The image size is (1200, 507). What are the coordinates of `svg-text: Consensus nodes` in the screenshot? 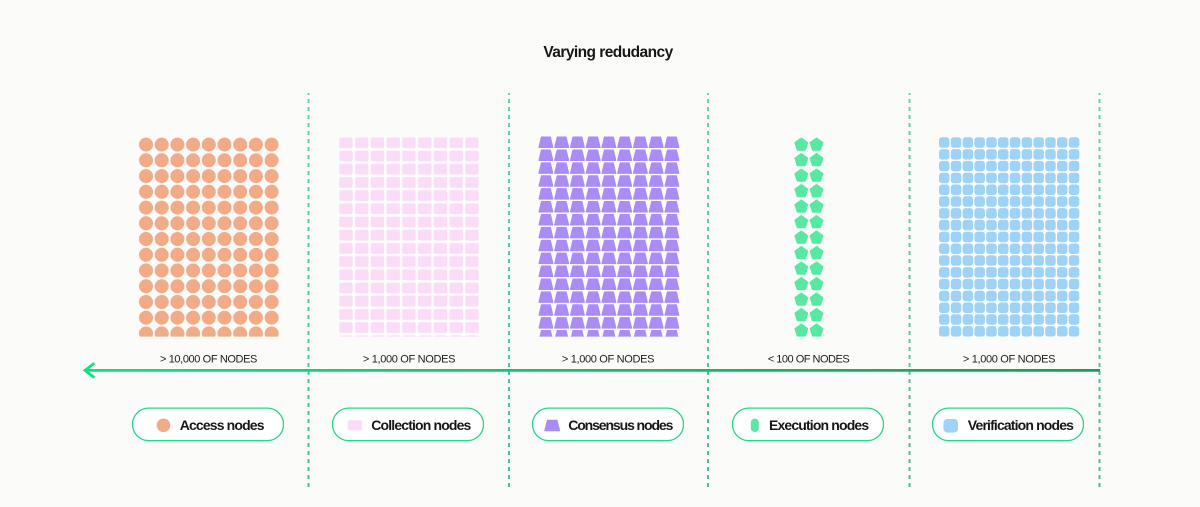 It's located at (620, 425).